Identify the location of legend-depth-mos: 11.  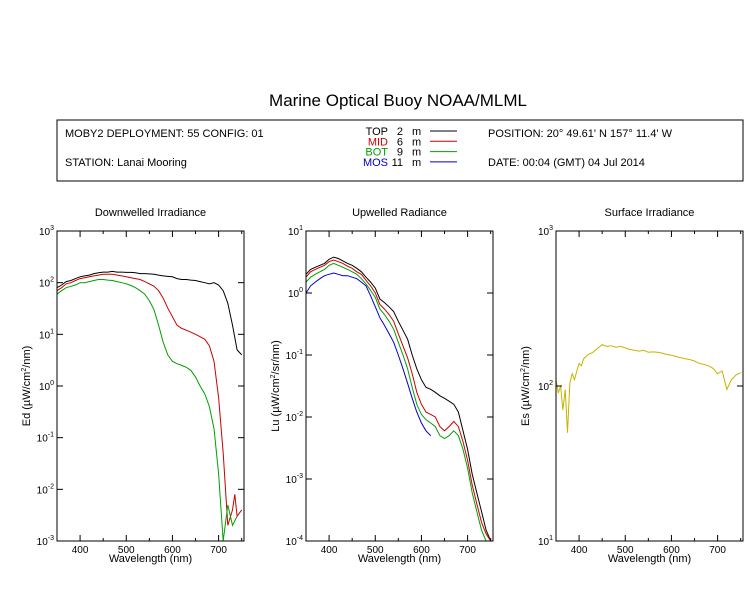
(397, 163).